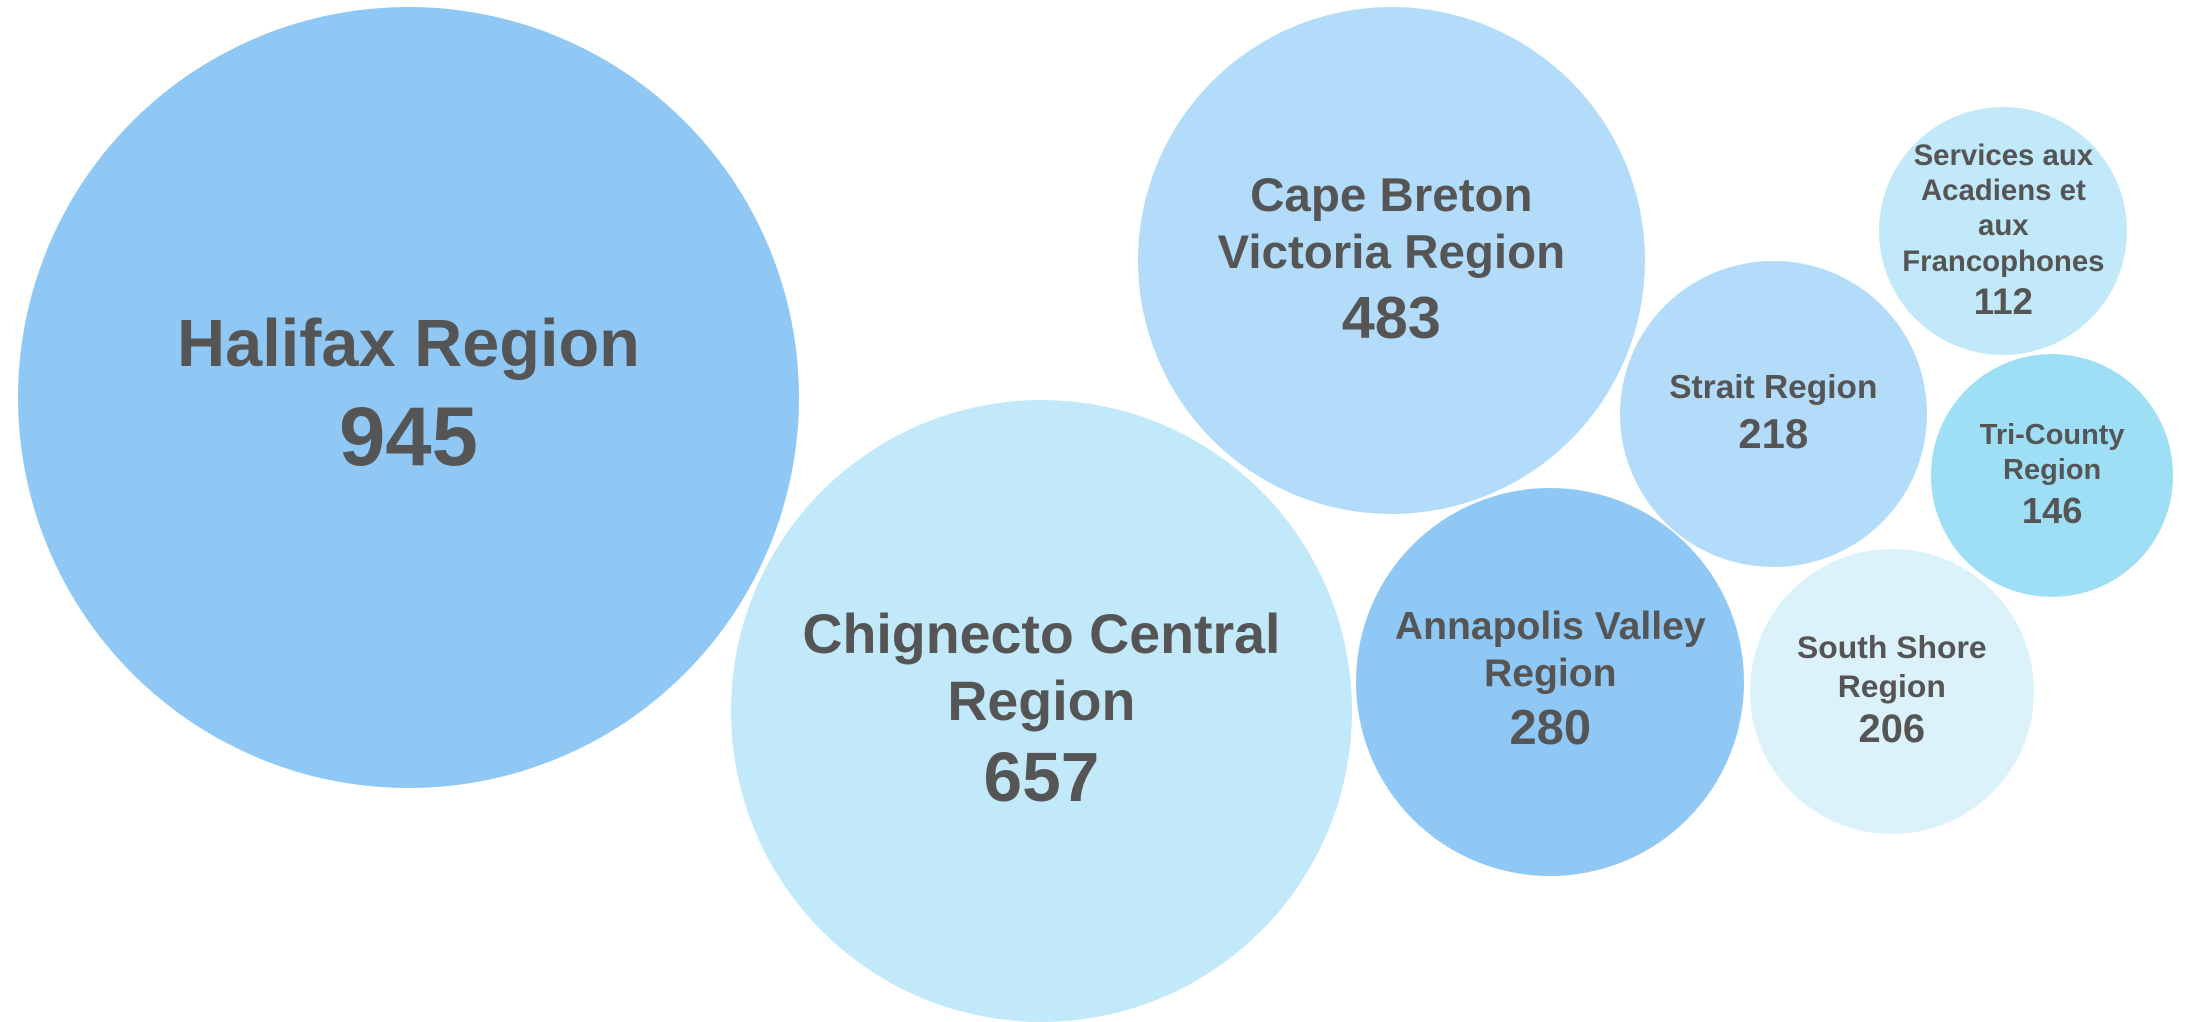  Describe the element at coordinates (2003, 301) in the screenshot. I see `bubble-value: 112` at that location.